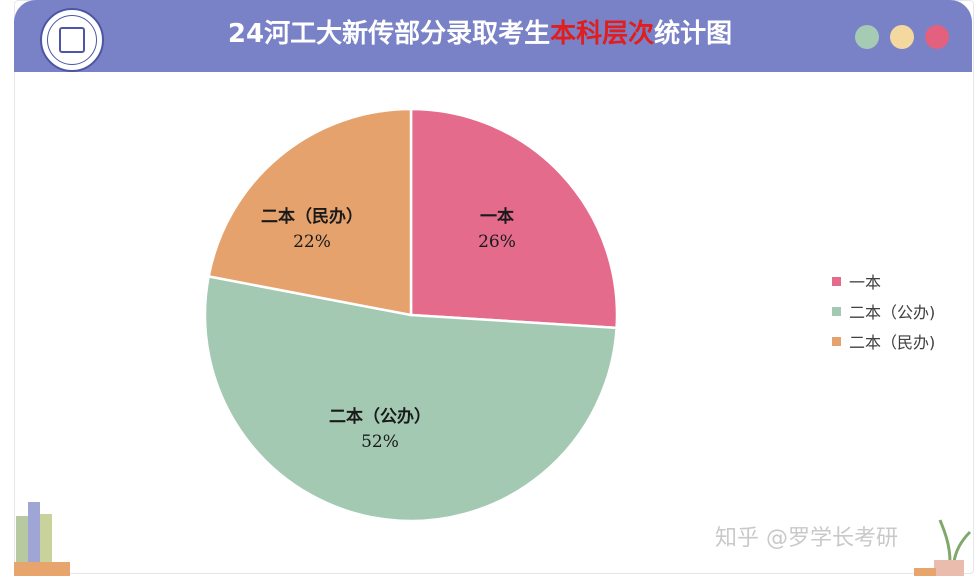  What do you see at coordinates (883, 281) in the screenshot?
I see `legend-item-yiben: 一本` at bounding box center [883, 281].